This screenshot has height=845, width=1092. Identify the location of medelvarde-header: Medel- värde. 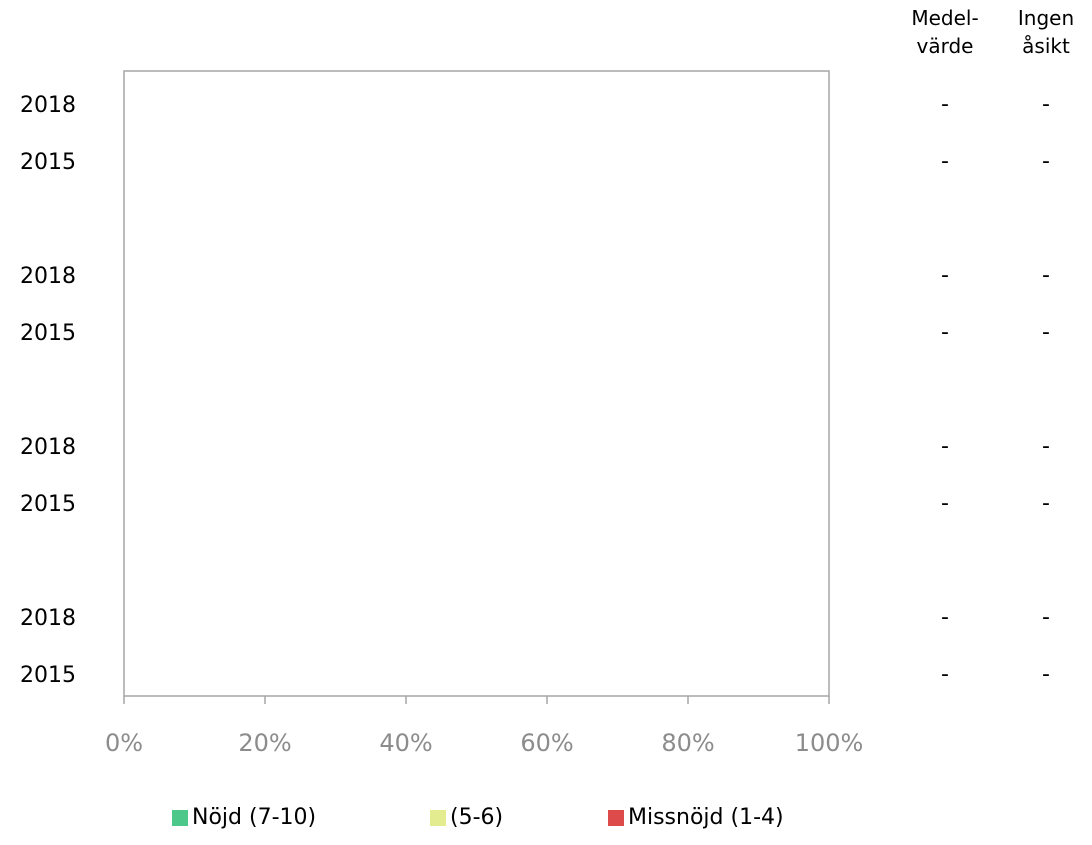
(945, 32).